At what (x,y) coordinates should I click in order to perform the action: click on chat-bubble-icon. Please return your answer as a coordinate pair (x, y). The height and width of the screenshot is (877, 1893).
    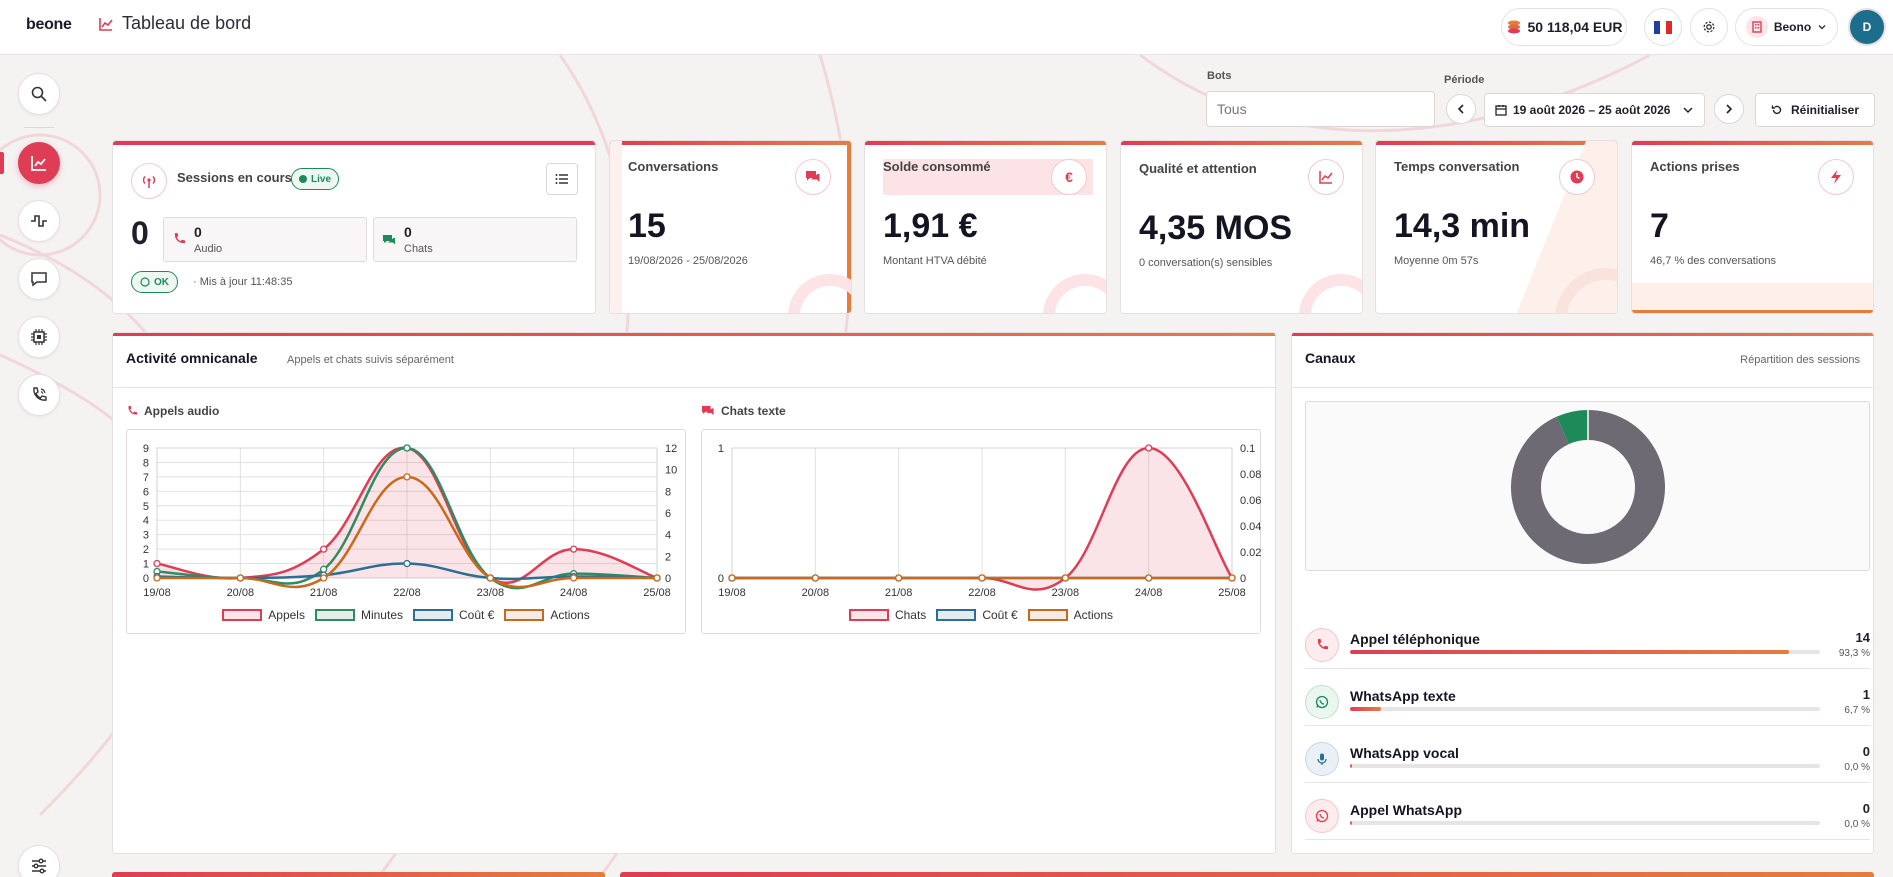
    Looking at the image, I should click on (39, 279).